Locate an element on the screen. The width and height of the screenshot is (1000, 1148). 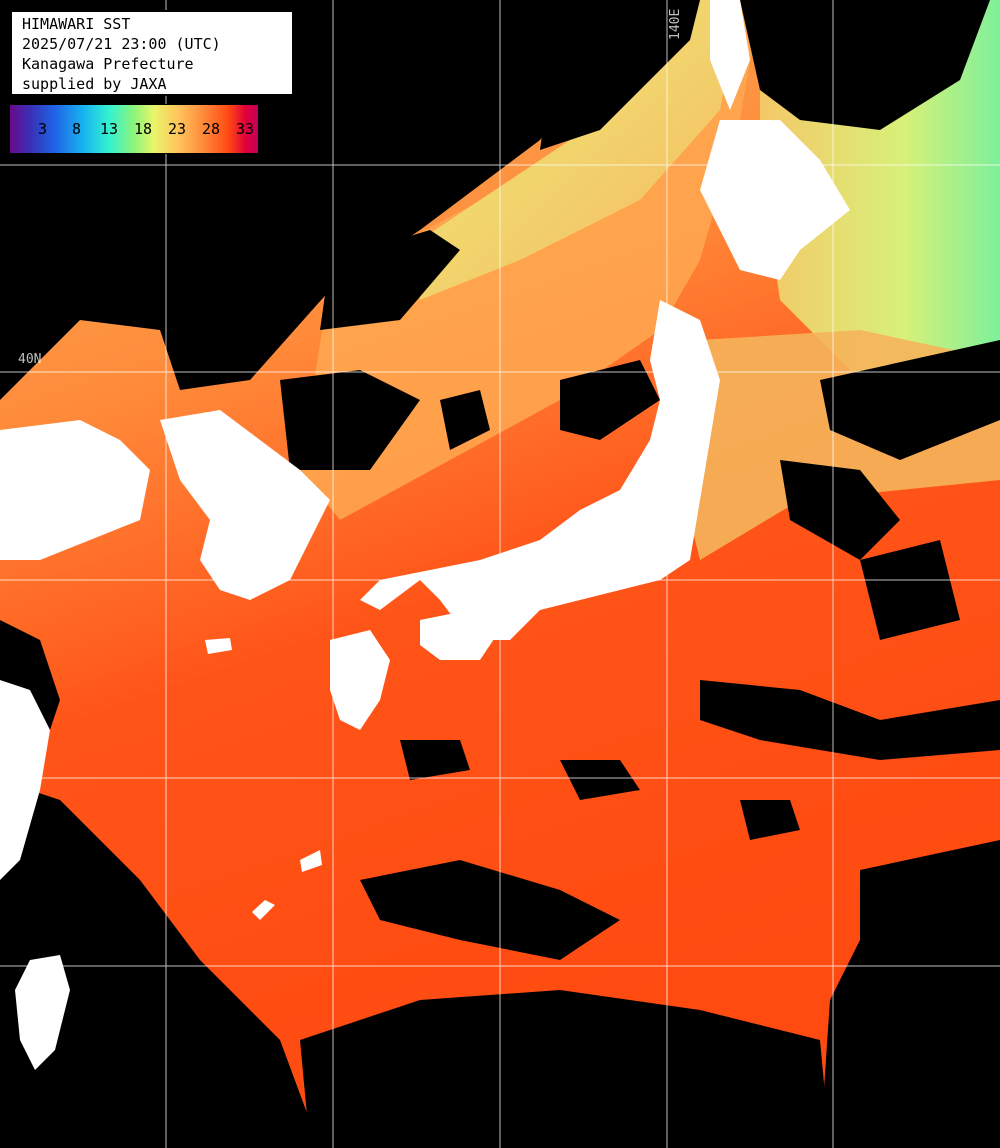
land-korea is located at coordinates (245, 505).